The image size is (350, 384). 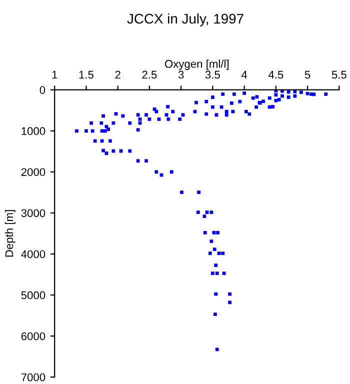 What do you see at coordinates (33, 172) in the screenshot?
I see `y-tick-label: 2000` at bounding box center [33, 172].